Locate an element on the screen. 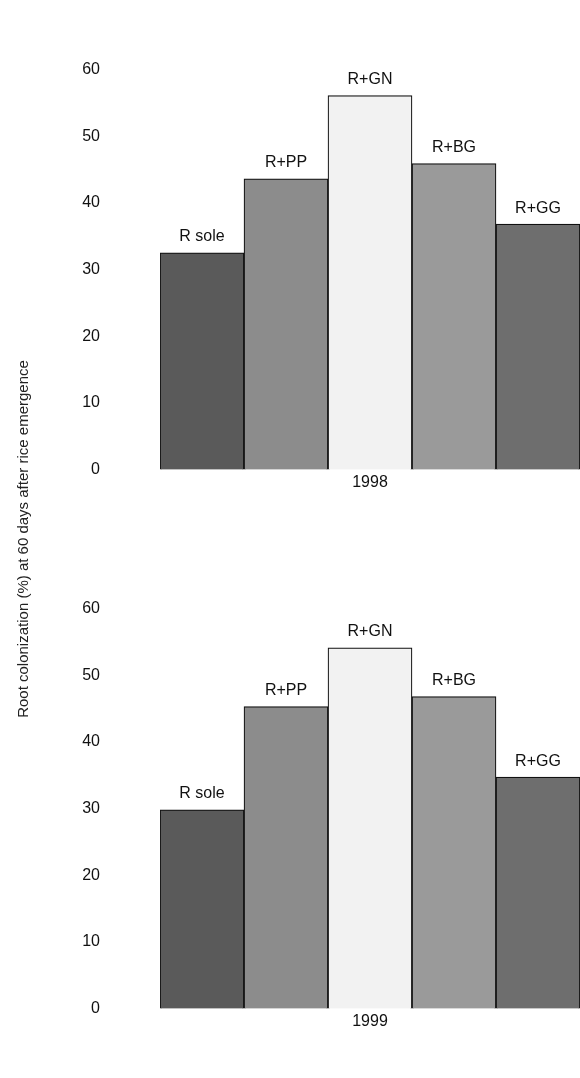 Image resolution: width=580 pixels, height=1078 pixels. x-axis-title: 1998 is located at coordinates (370, 482).